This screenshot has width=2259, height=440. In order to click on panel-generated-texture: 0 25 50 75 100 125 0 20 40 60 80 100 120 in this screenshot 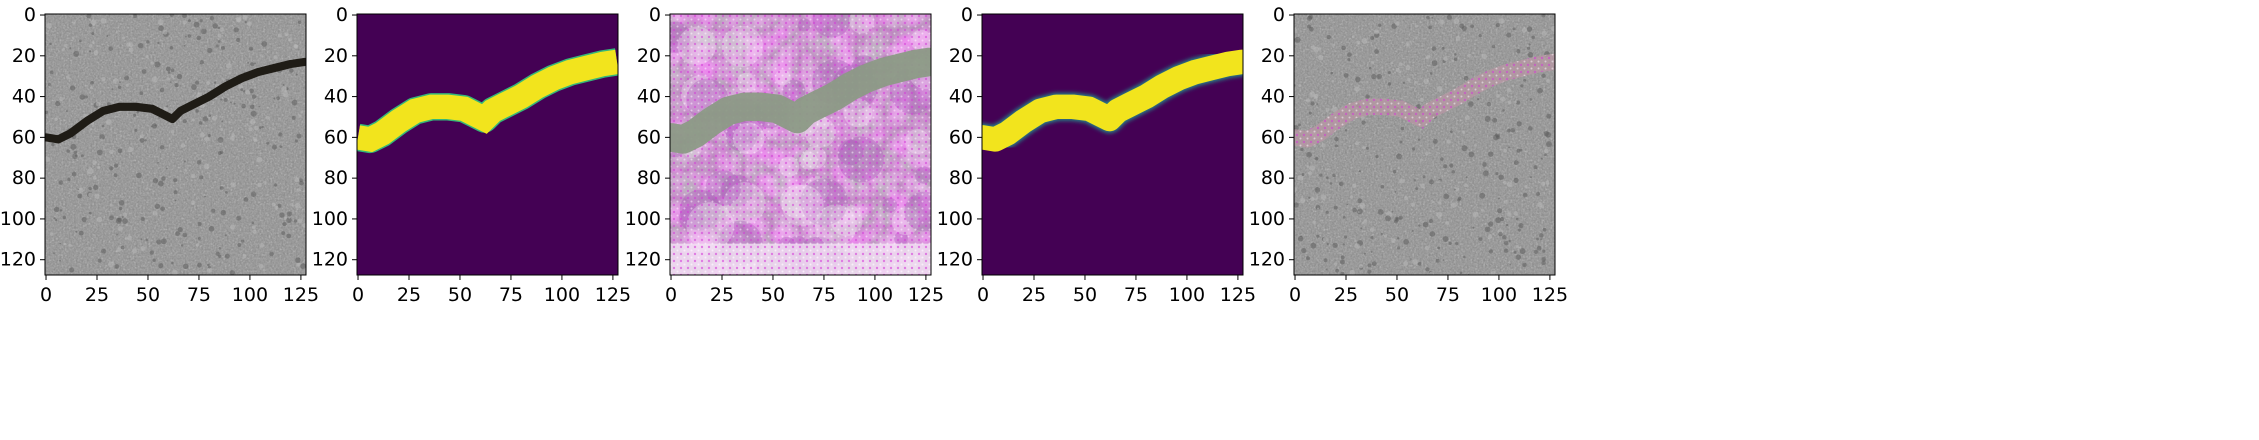, I will do `click(784, 155)`.